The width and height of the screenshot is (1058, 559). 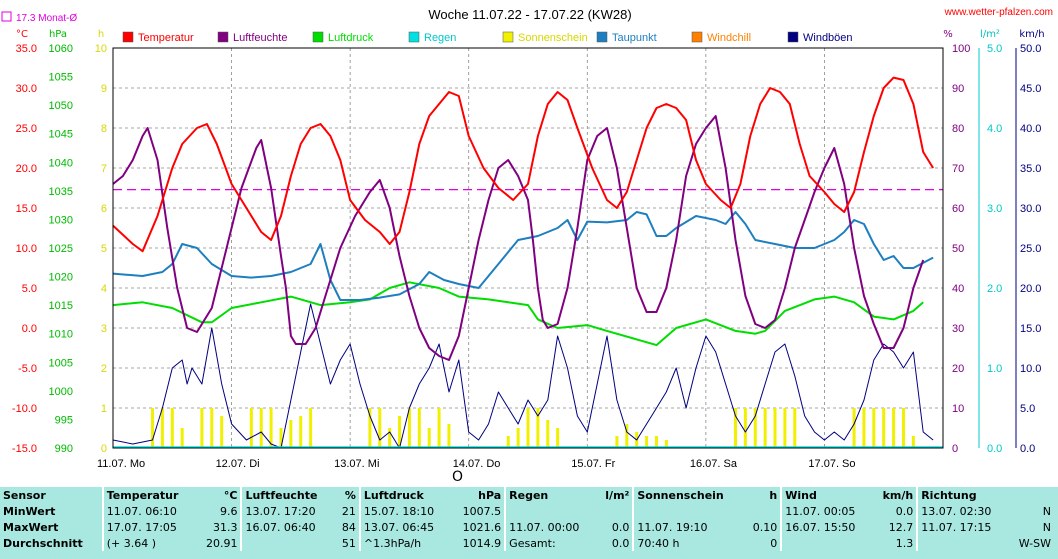 What do you see at coordinates (24, 449) in the screenshot?
I see `temp-tick-label: -15.0` at bounding box center [24, 449].